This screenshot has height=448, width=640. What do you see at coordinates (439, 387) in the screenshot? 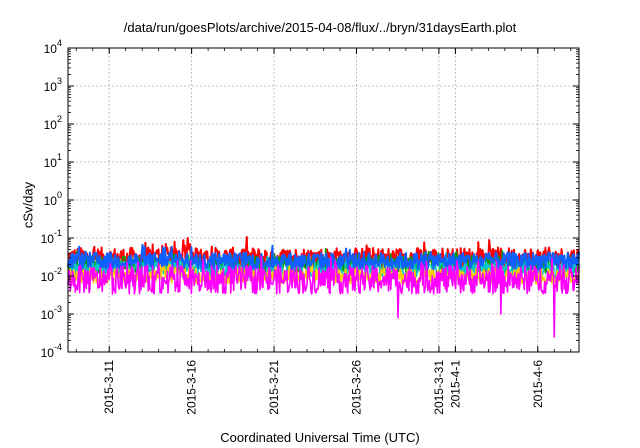
I see `x-tick-label: 2015-3-31` at bounding box center [439, 387].